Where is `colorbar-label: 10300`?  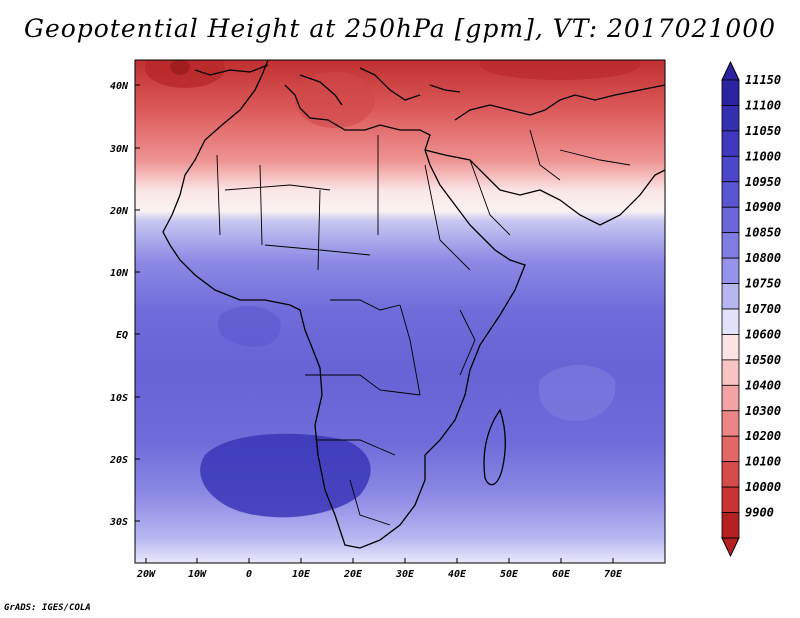 colorbar-label: 10300 is located at coordinates (763, 411).